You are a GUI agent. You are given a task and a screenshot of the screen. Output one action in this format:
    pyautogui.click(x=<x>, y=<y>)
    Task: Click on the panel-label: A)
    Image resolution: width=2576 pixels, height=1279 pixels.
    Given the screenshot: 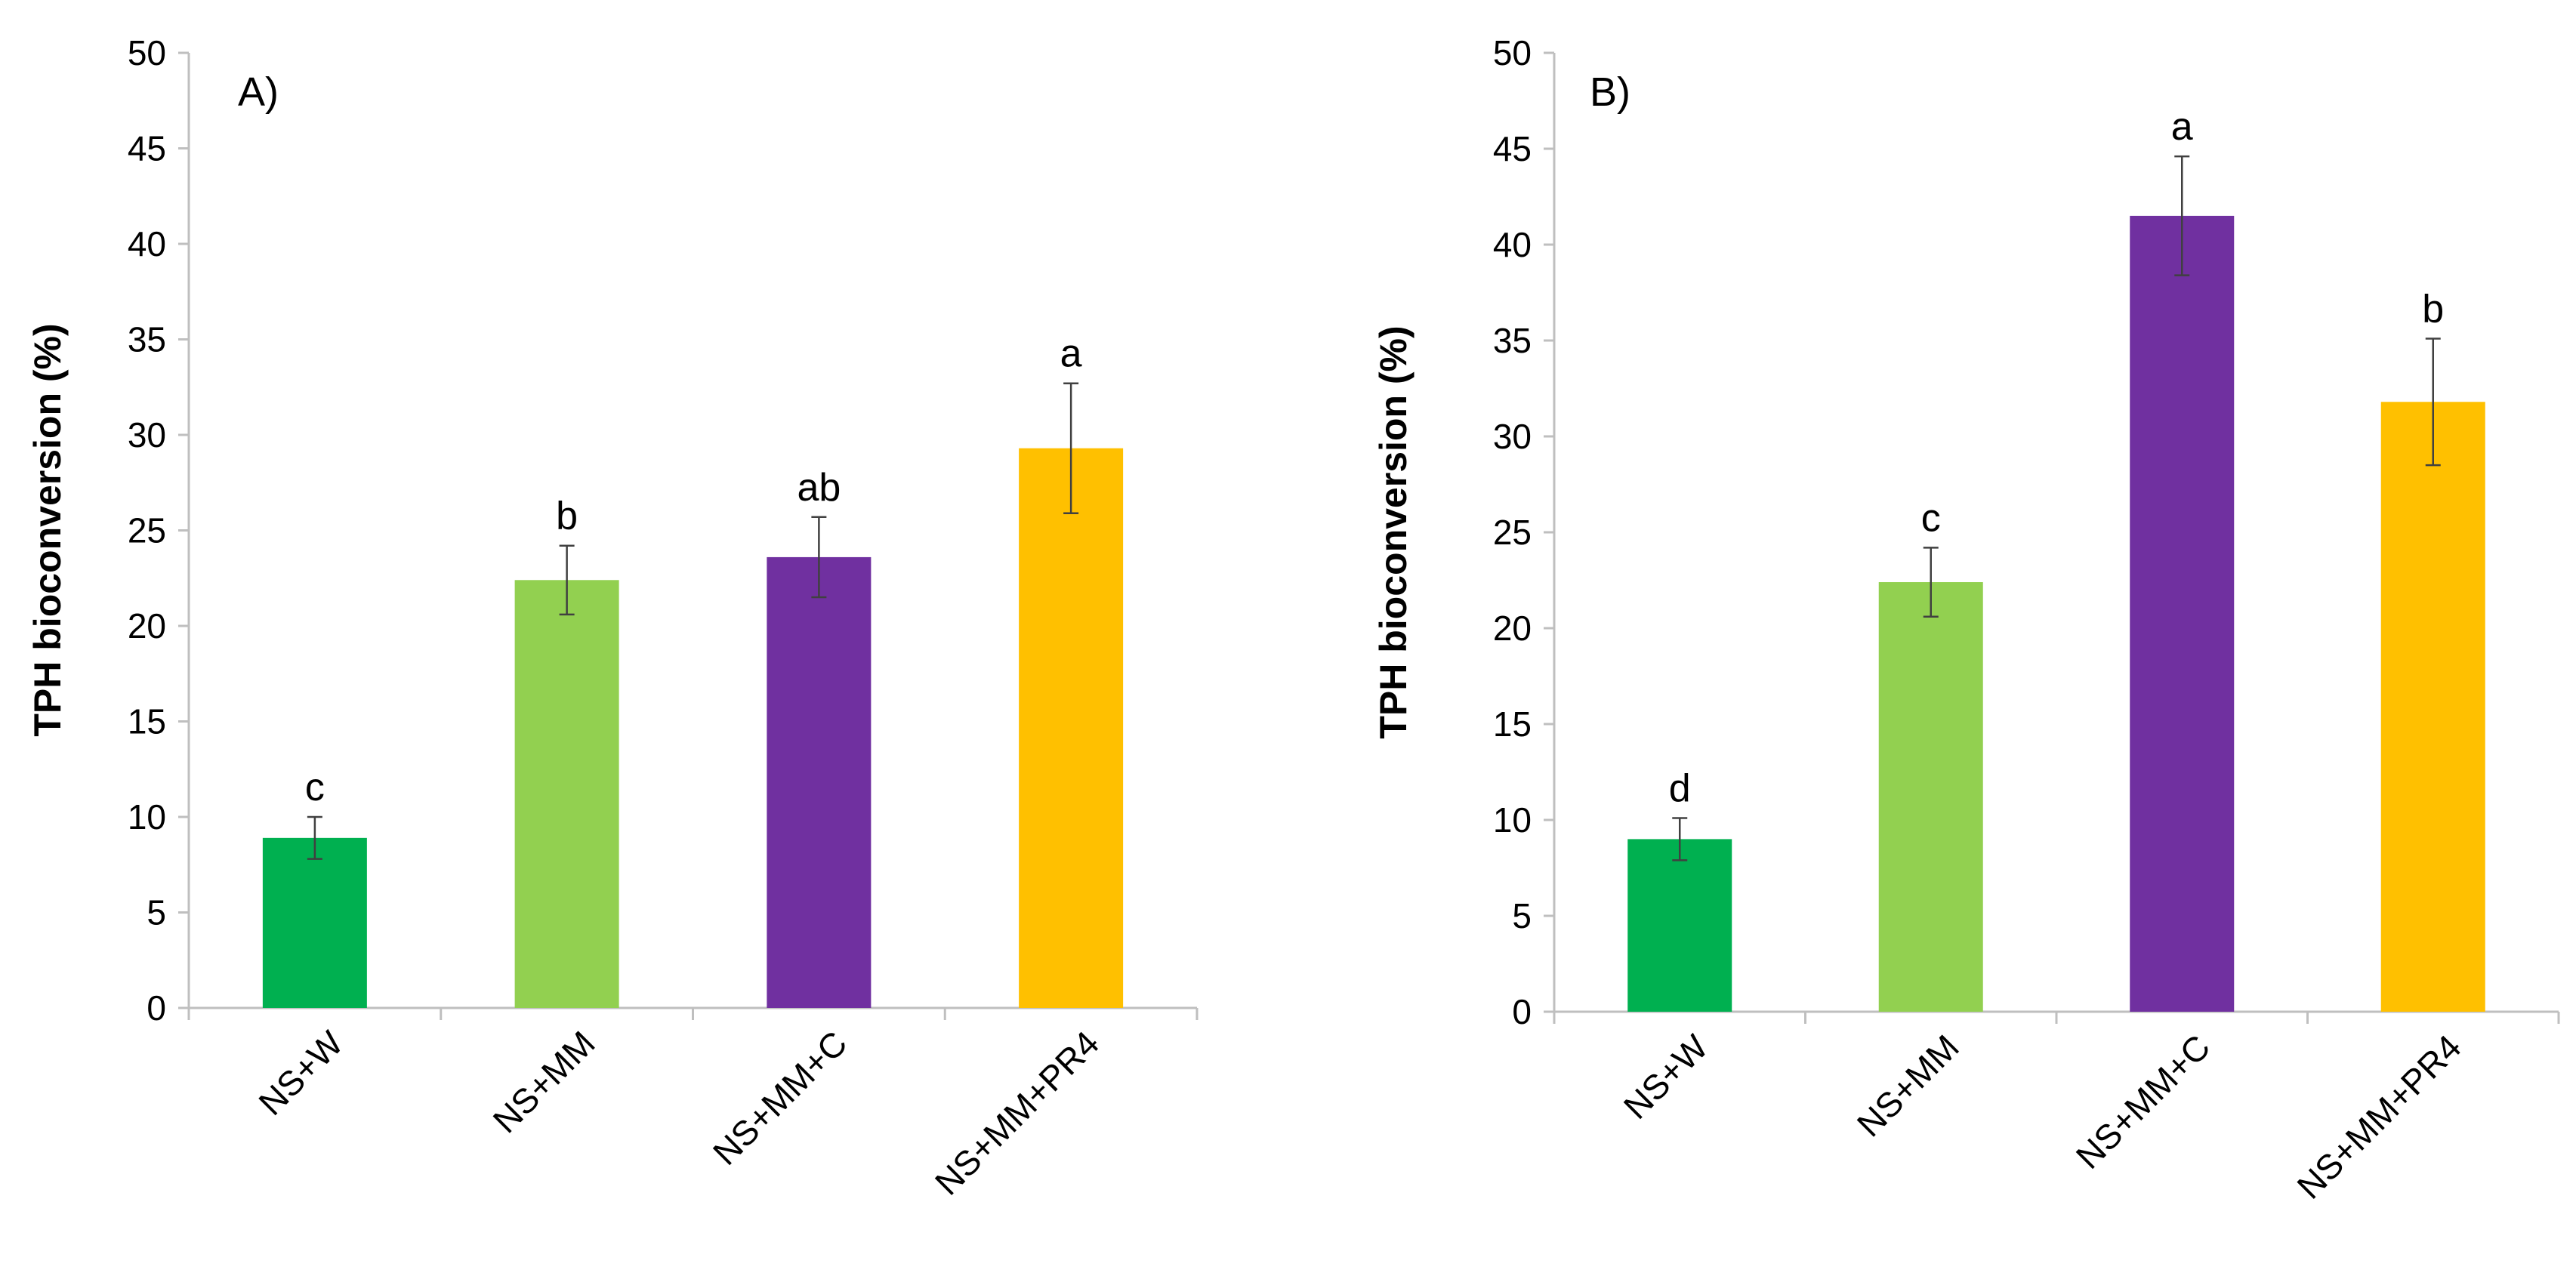 What is the action you would take?
    pyautogui.click(x=258, y=92)
    